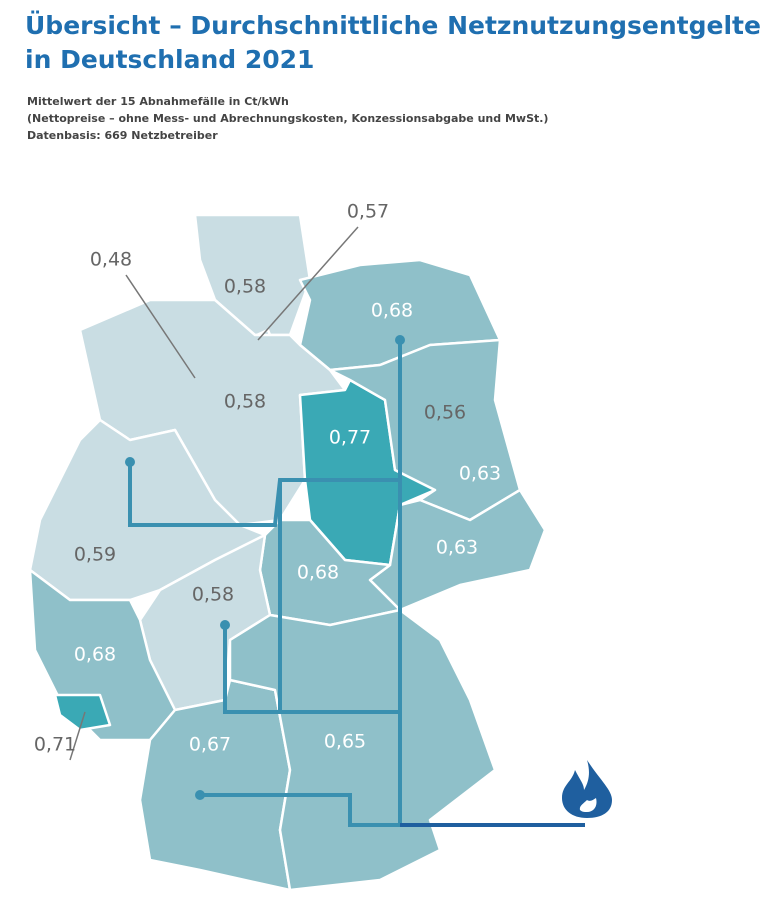 This screenshot has height=921, width=760. What do you see at coordinates (587, 789) in the screenshot?
I see `gas-flame-icon` at bounding box center [587, 789].